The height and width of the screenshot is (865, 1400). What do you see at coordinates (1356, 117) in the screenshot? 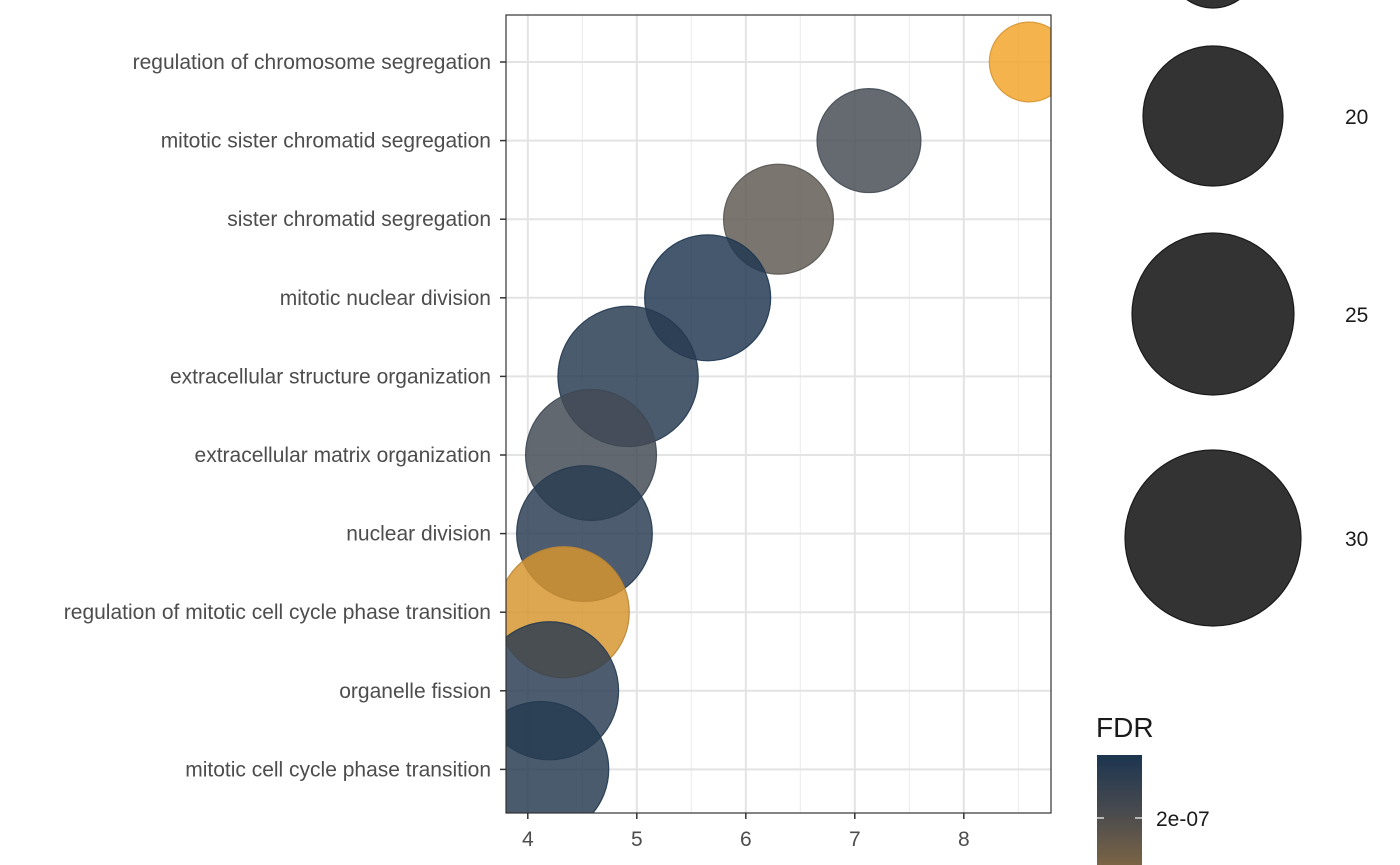
I see `size-legend-label: 20` at bounding box center [1356, 117].